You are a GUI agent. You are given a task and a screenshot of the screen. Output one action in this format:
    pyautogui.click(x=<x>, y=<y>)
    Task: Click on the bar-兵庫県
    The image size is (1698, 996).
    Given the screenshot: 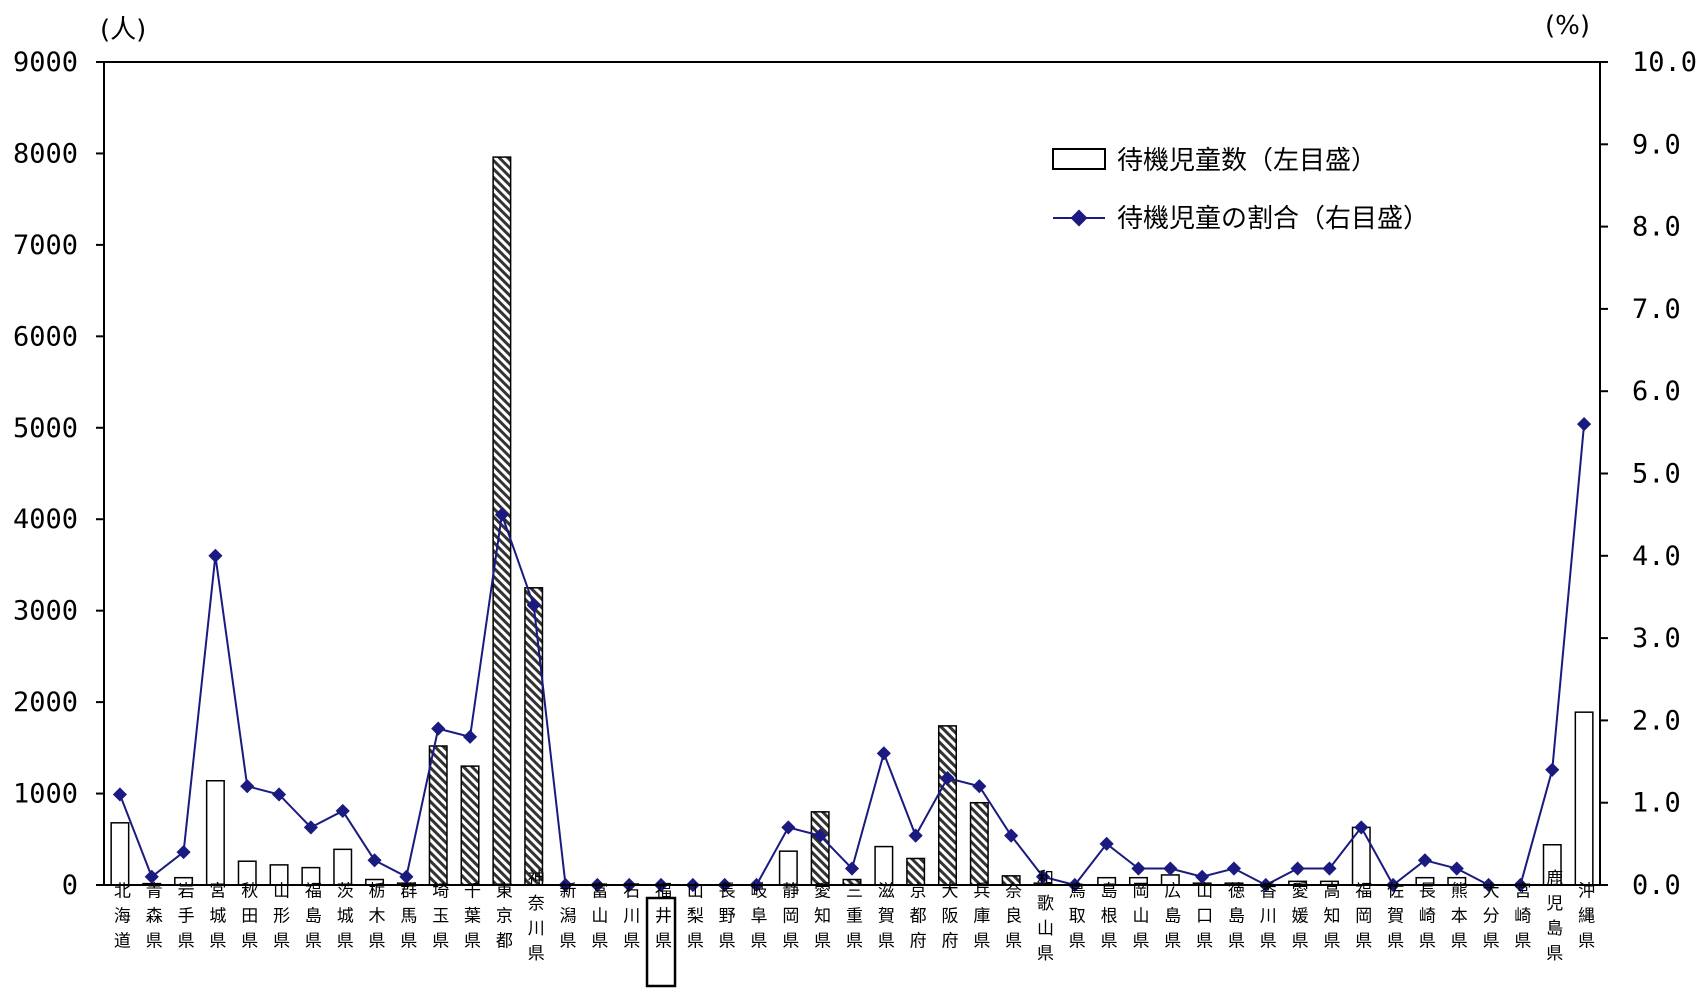 What is the action you would take?
    pyautogui.click(x=979, y=843)
    